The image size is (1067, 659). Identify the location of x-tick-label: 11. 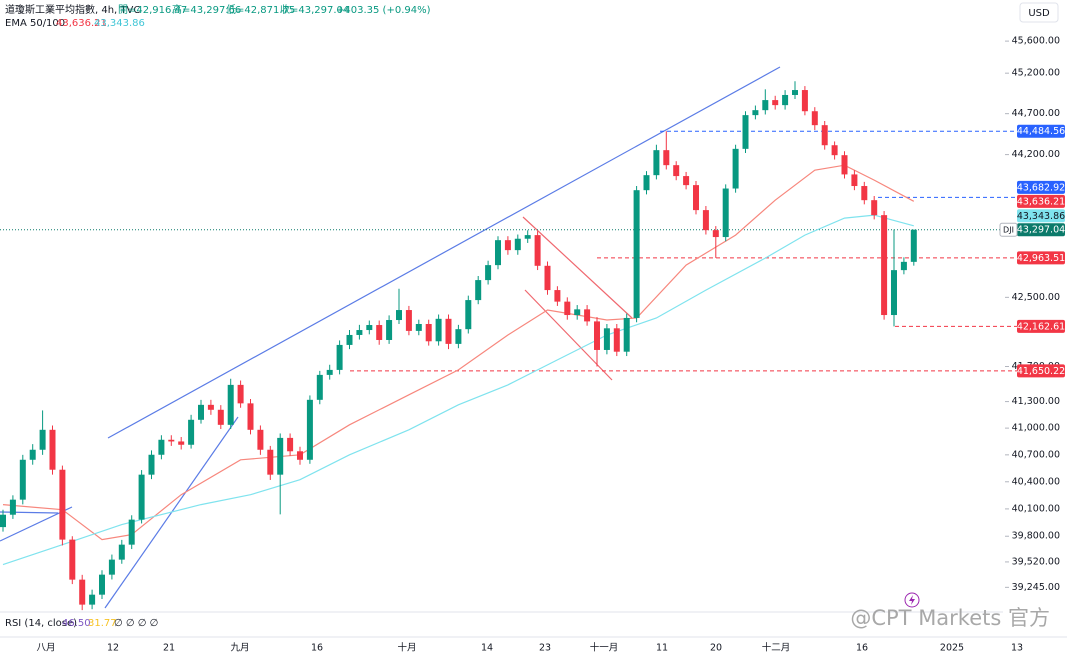
(662, 648).